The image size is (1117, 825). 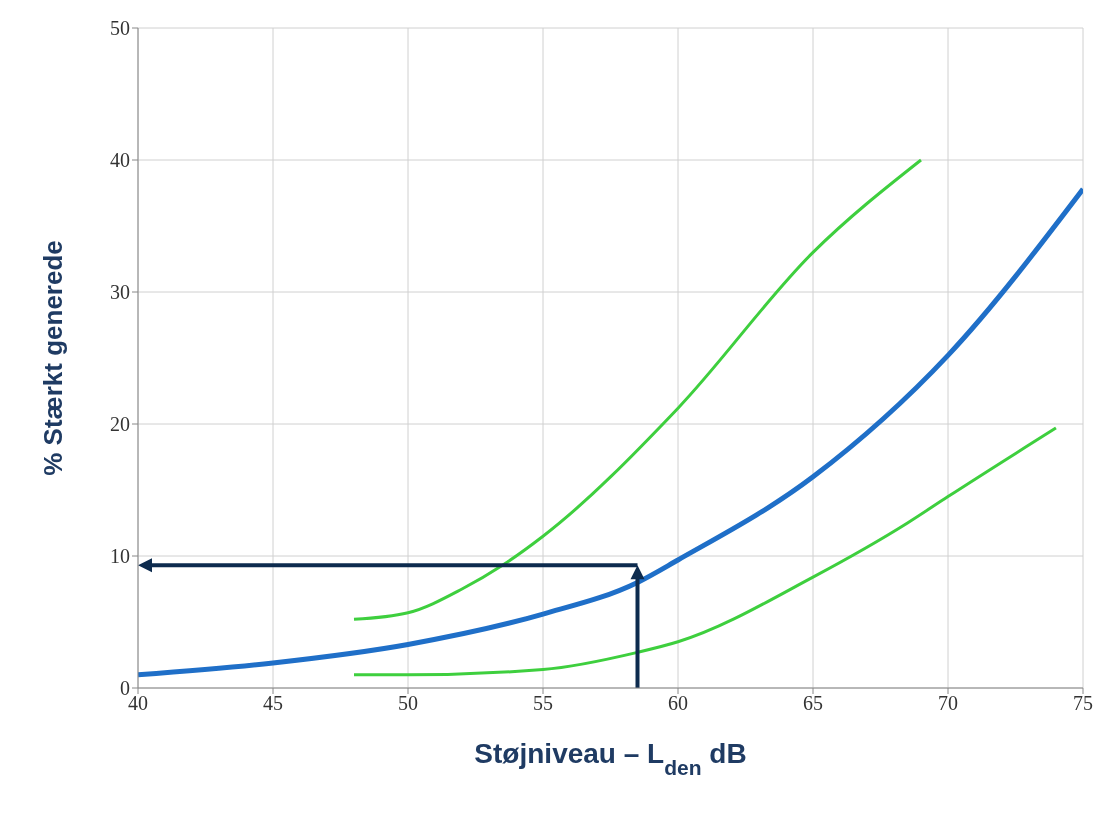 I want to click on y-axis-title: % Stærkt generede, so click(x=53, y=358).